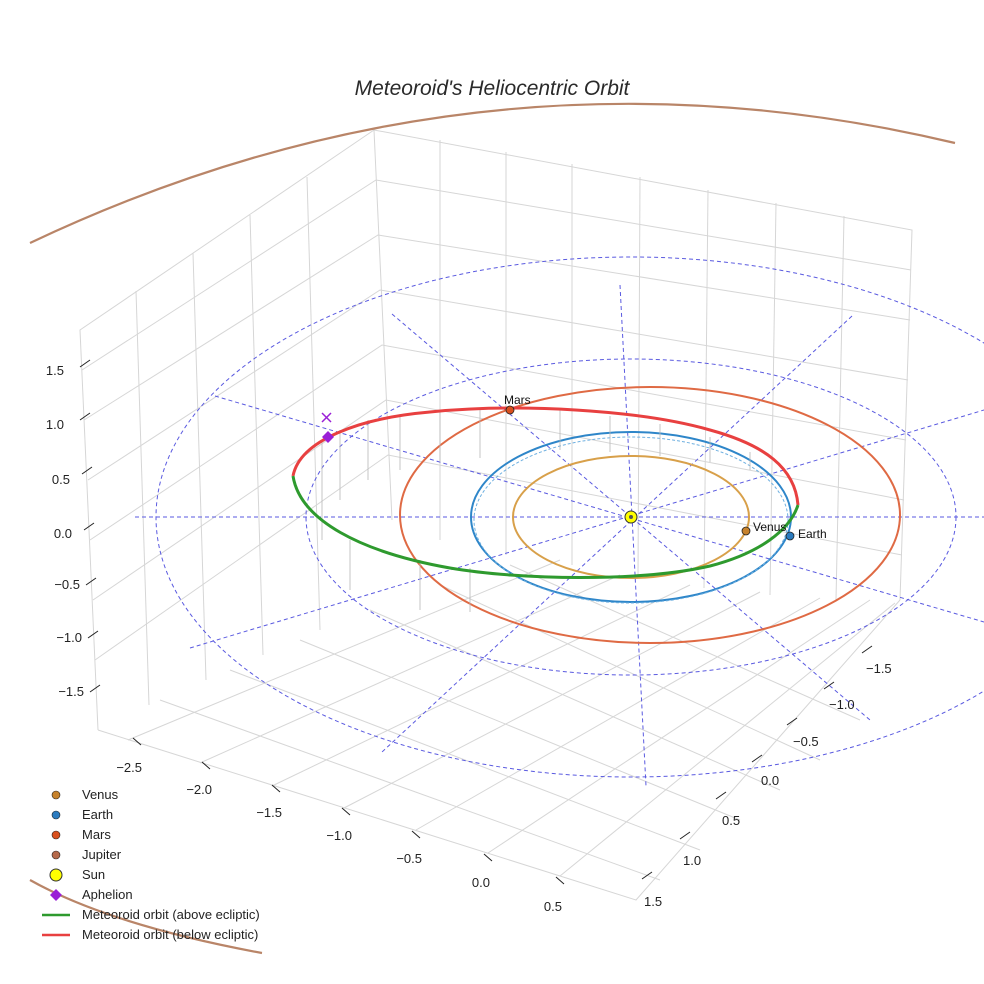 The width and height of the screenshot is (984, 984). What do you see at coordinates (842, 704) in the screenshot?
I see `y-tick-2: −1.0` at bounding box center [842, 704].